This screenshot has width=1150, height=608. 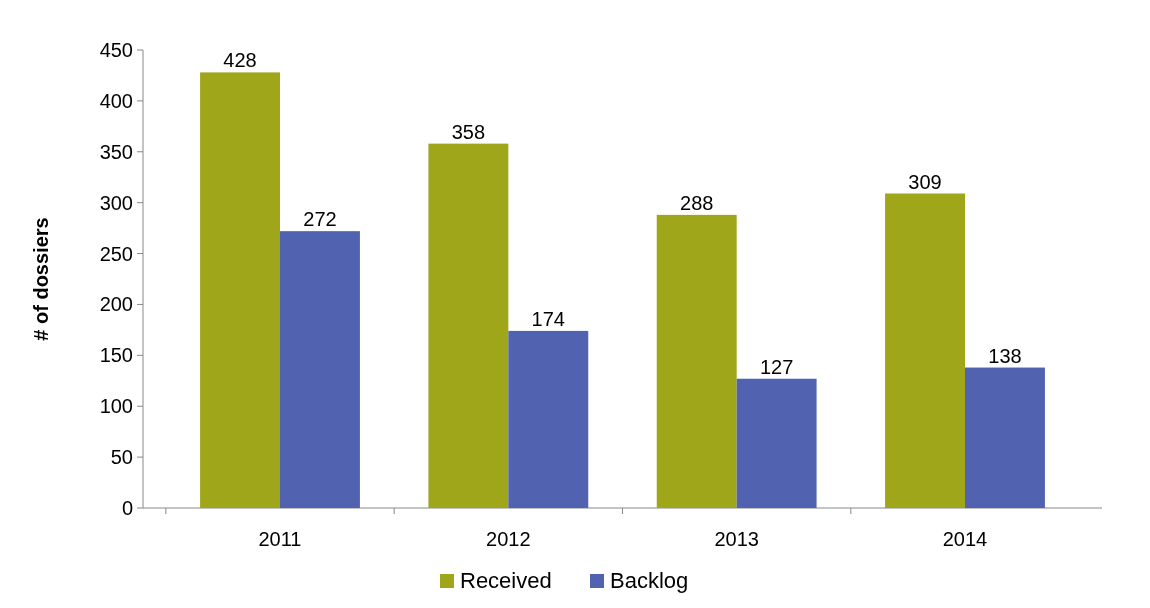 What do you see at coordinates (320, 219) in the screenshot?
I see `data-label: 272` at bounding box center [320, 219].